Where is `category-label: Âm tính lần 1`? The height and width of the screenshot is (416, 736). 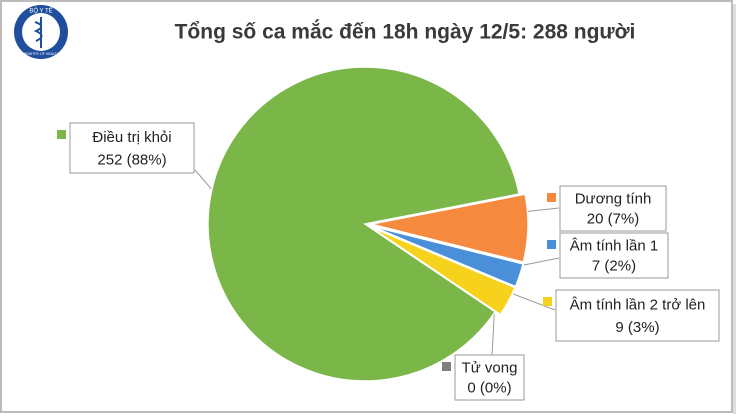
category-label: Âm tính lần 1 is located at coordinates (614, 245).